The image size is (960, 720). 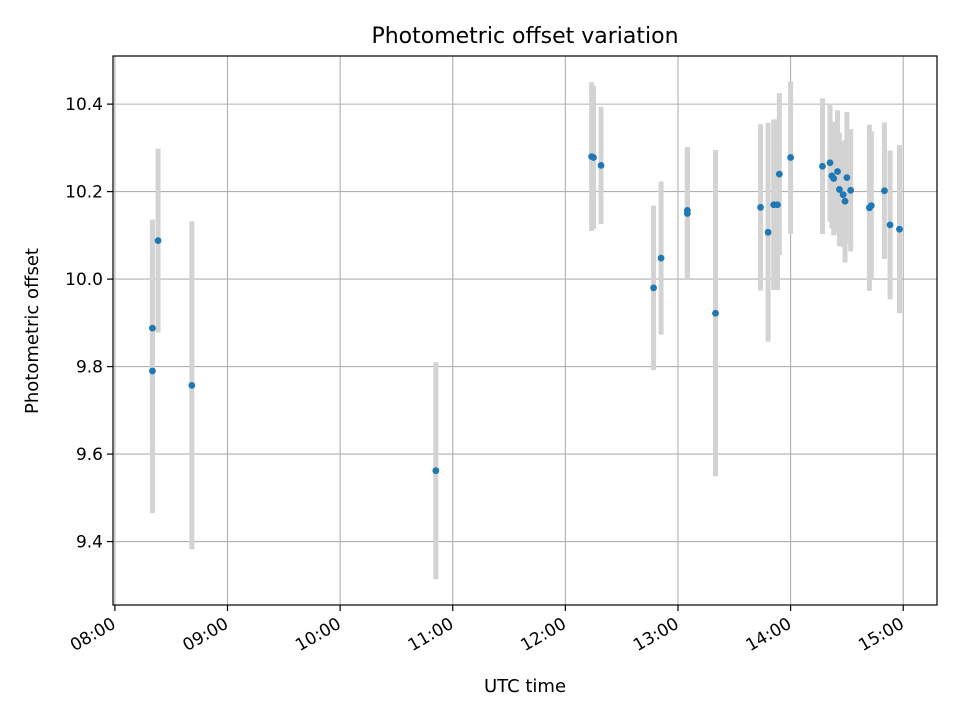 I want to click on y-tick-label: 9.4, so click(x=89, y=543).